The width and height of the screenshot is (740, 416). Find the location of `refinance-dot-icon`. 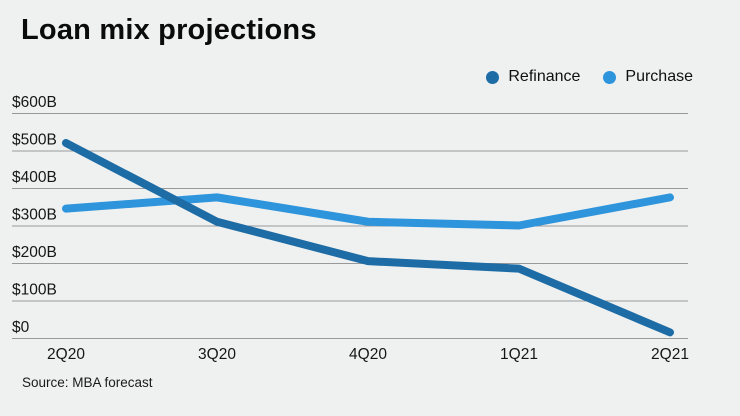

refinance-dot-icon is located at coordinates (493, 77).